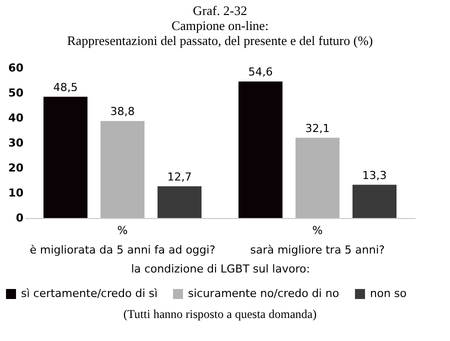  I want to click on data-label: 13,3, so click(374, 175).